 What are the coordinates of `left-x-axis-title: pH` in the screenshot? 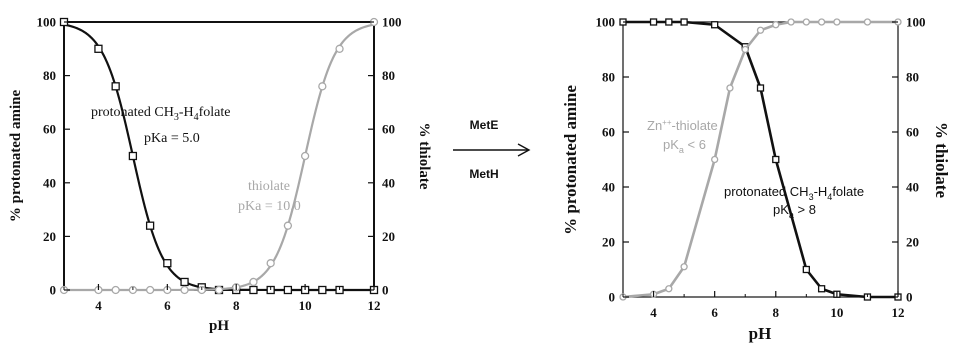 It's located at (219, 326).